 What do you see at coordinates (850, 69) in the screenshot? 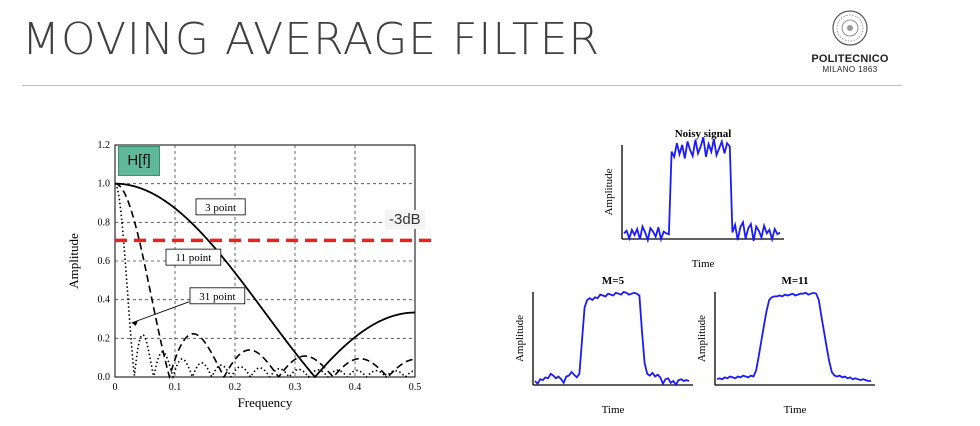
I see `logo-subtitle: MILANO 1863` at bounding box center [850, 69].